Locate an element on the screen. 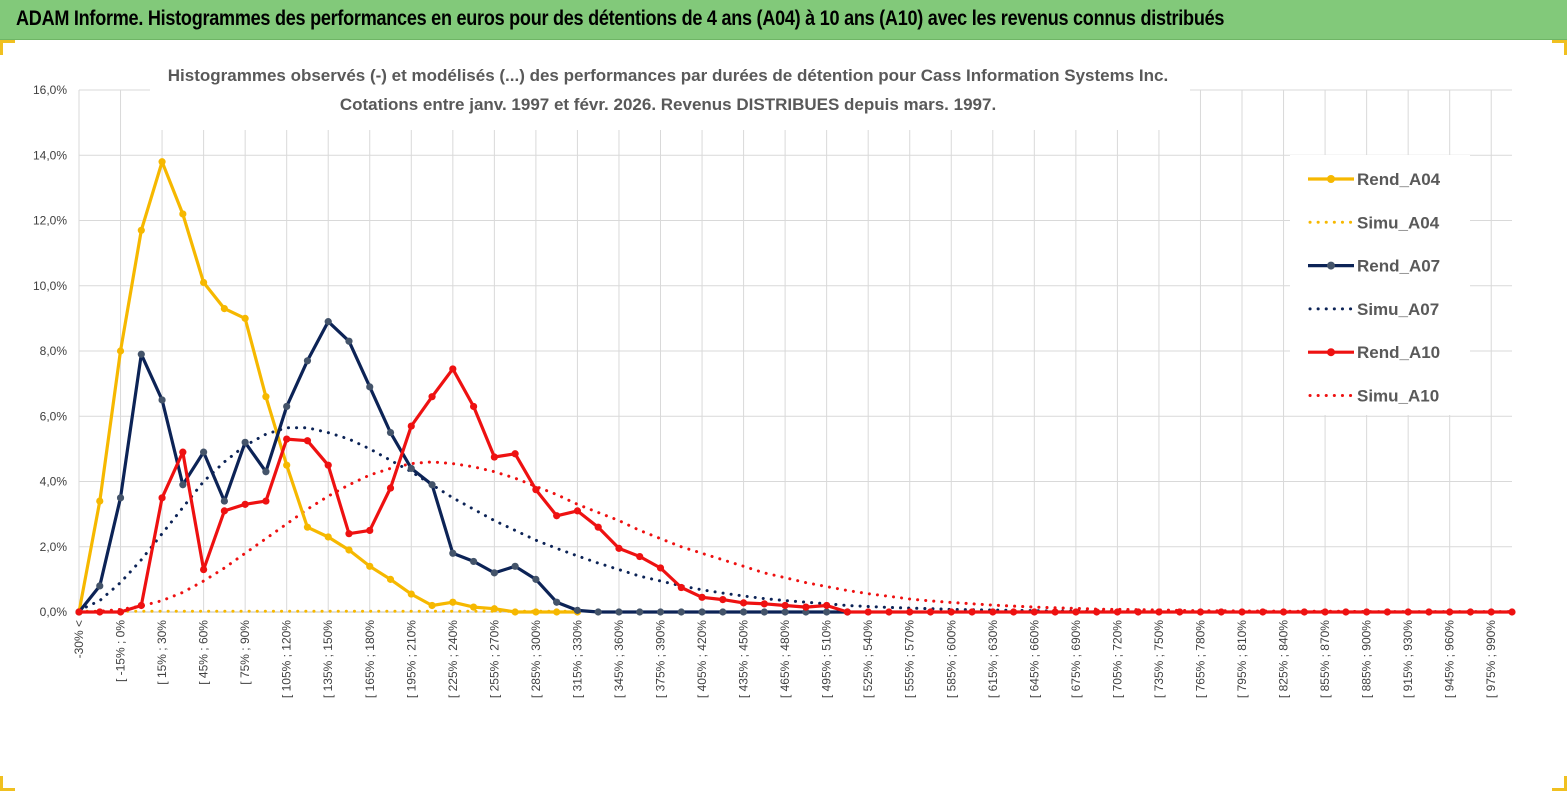  legend-label-rend-a04: Rend_A04 is located at coordinates (1399, 179).